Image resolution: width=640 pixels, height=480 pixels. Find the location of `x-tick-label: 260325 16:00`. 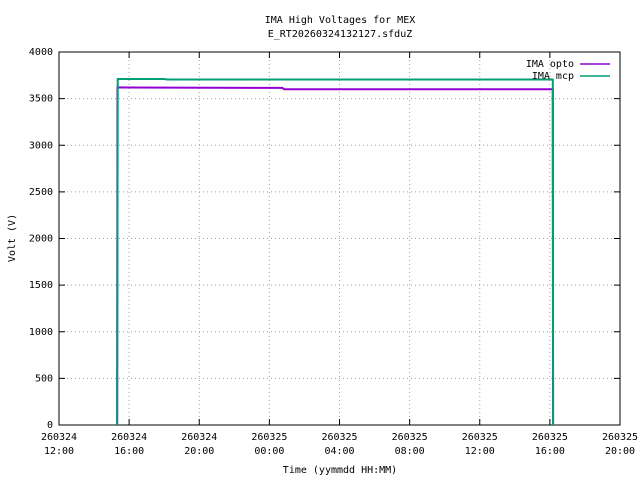

x-tick-label: 260325 16:00 is located at coordinates (549, 444).